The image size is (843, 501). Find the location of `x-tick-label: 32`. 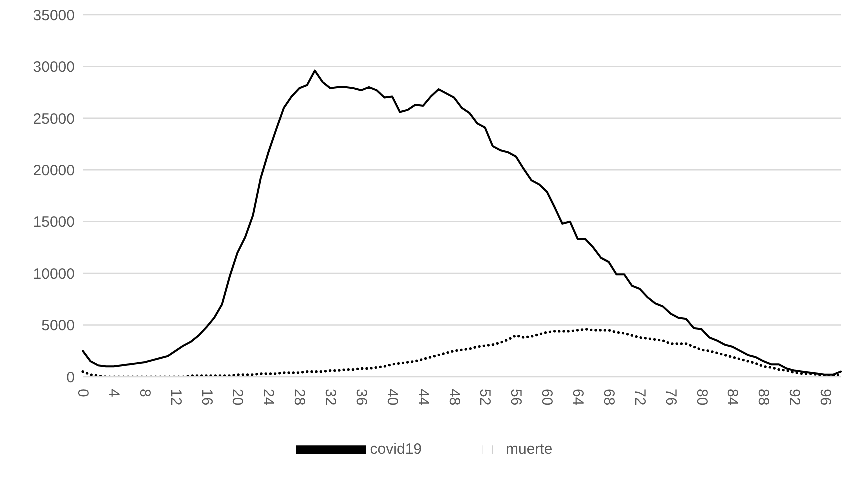

x-tick-label: 32 is located at coordinates (331, 397).